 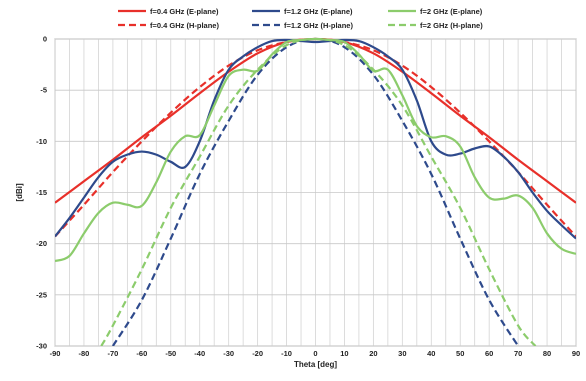 What do you see at coordinates (41, 243) in the screenshot?
I see `y-tick-label: -20` at bounding box center [41, 243].